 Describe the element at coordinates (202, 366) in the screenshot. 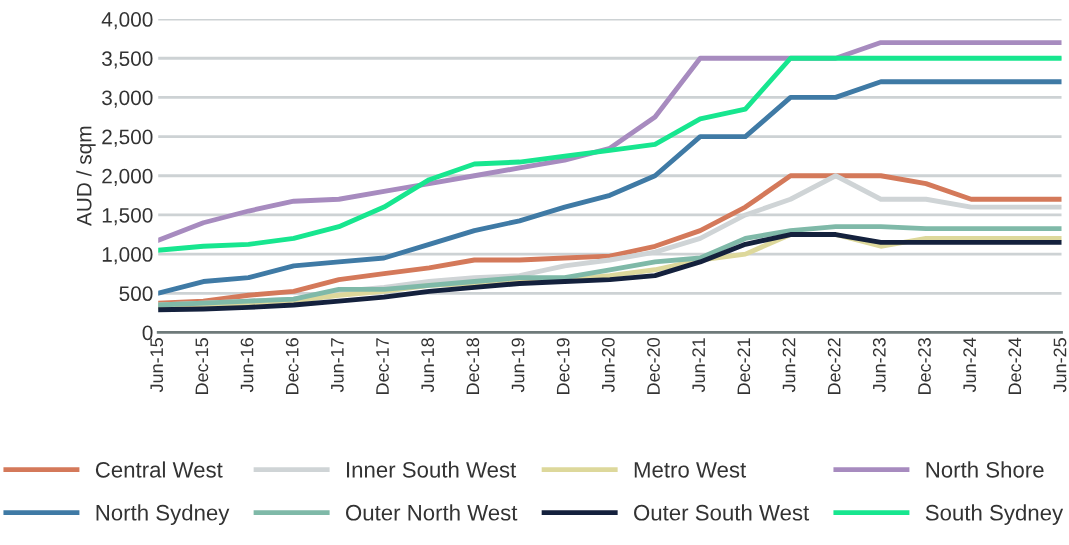

I see `x-tick-label: Dec-15` at that location.